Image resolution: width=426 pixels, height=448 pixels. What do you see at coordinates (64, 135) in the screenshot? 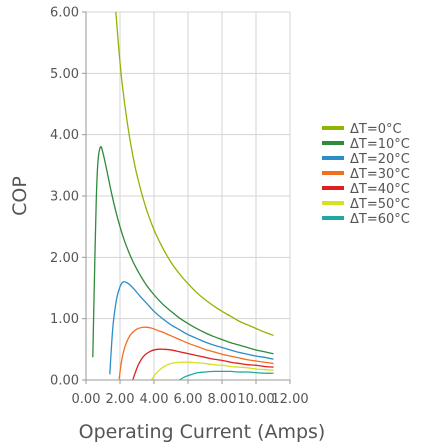
I see `y-tick-label: 4.00` at bounding box center [64, 135].